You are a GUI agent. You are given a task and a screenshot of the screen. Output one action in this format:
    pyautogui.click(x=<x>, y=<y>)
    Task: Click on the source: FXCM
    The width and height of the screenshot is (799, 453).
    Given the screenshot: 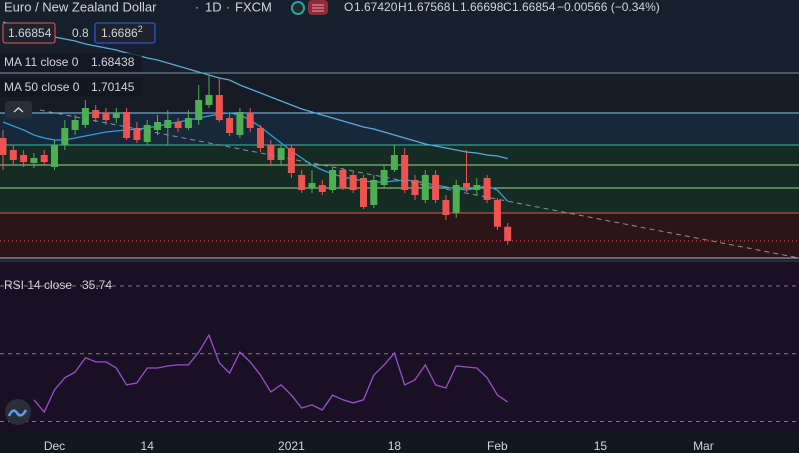 What is the action you would take?
    pyautogui.click(x=253, y=7)
    